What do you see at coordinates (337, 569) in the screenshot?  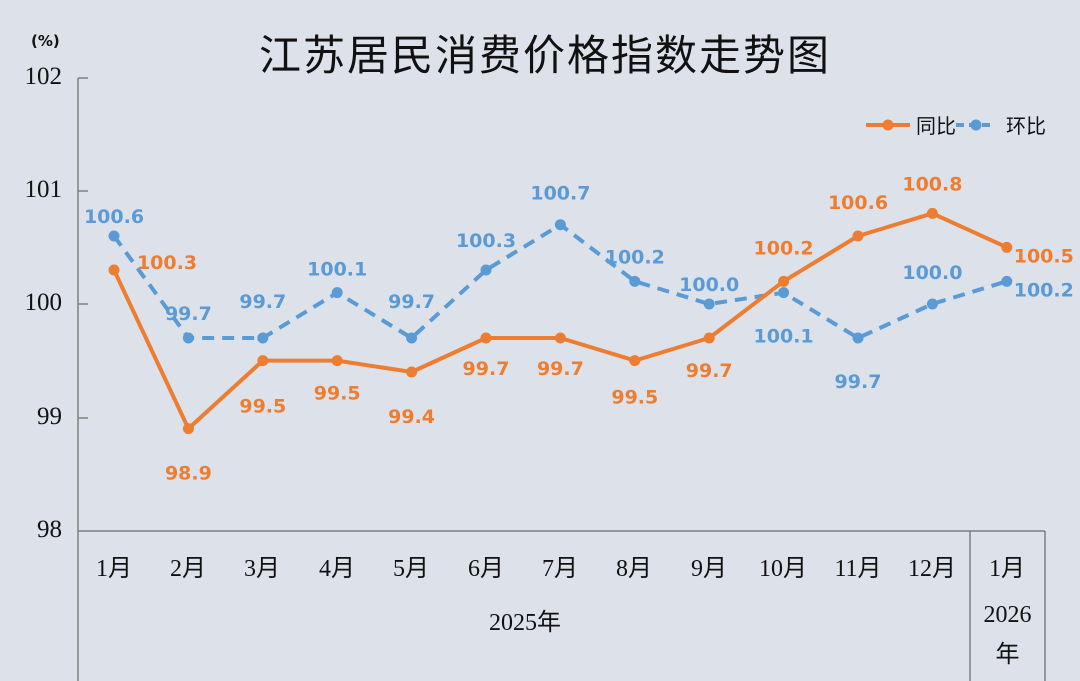 I see `x-tick: 4月` at bounding box center [337, 569].